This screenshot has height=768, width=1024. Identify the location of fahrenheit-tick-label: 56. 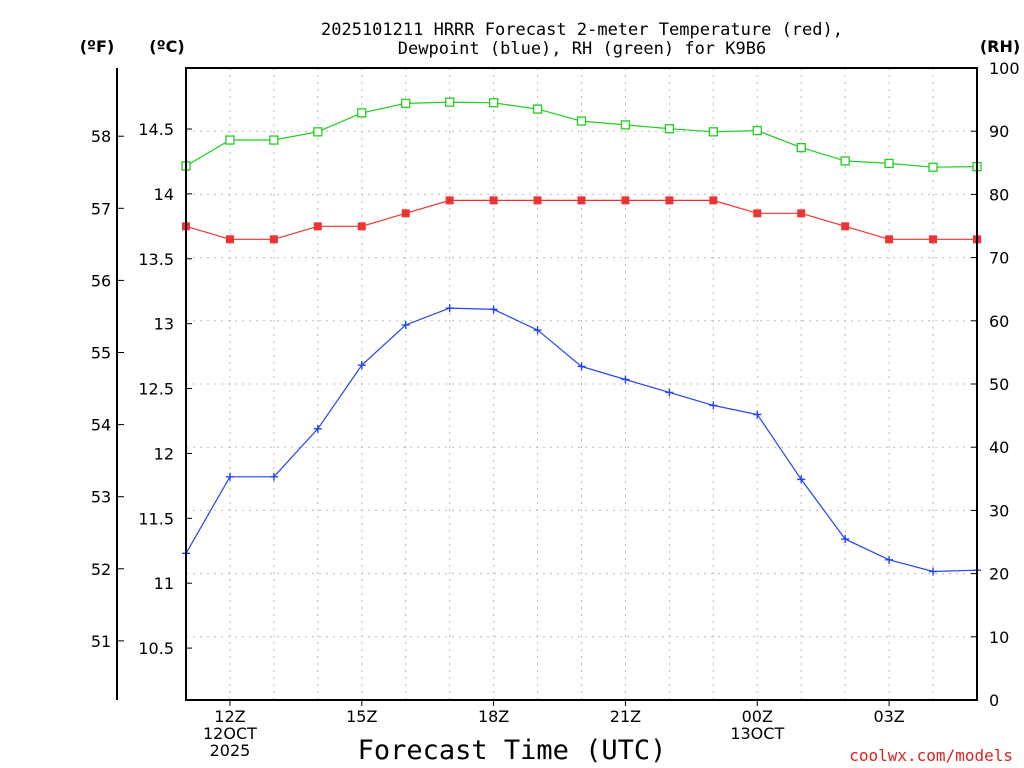
(101, 280).